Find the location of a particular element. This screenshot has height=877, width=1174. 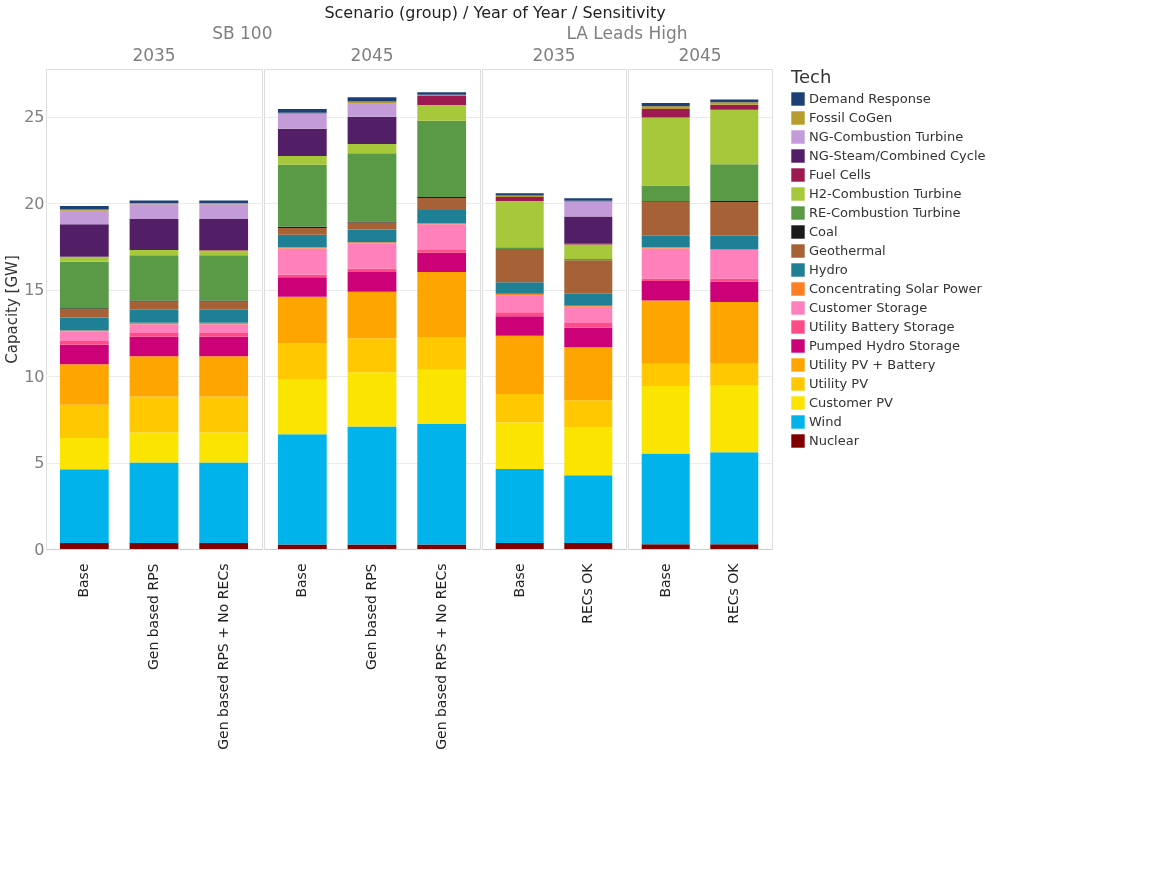

legend-label: Customer Storage is located at coordinates (868, 307).